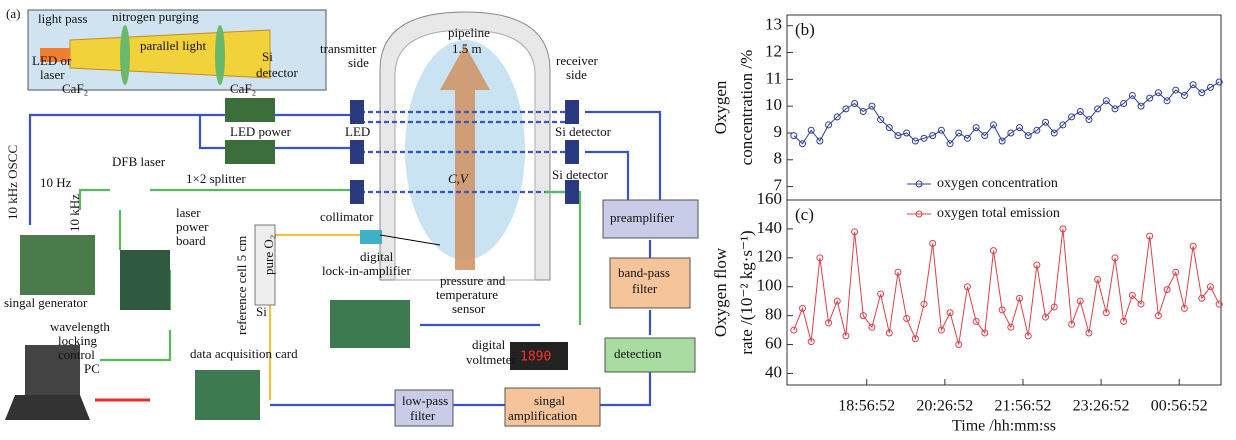 The image size is (1236, 440). Describe the element at coordinates (467, 48) in the screenshot. I see `diagram-label: 1.5 m` at that location.